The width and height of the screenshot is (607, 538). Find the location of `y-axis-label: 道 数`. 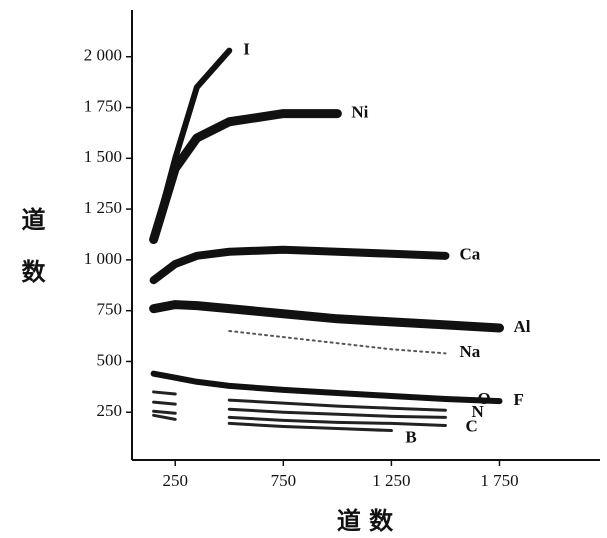

y-axis-label: 道 数 is located at coordinates (31, 245).